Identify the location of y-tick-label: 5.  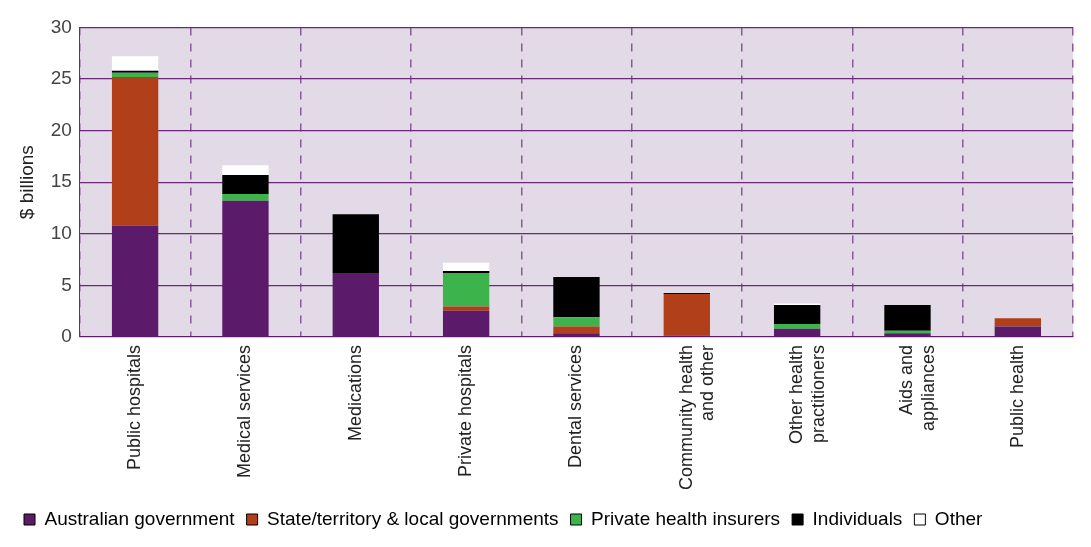
(66, 284).